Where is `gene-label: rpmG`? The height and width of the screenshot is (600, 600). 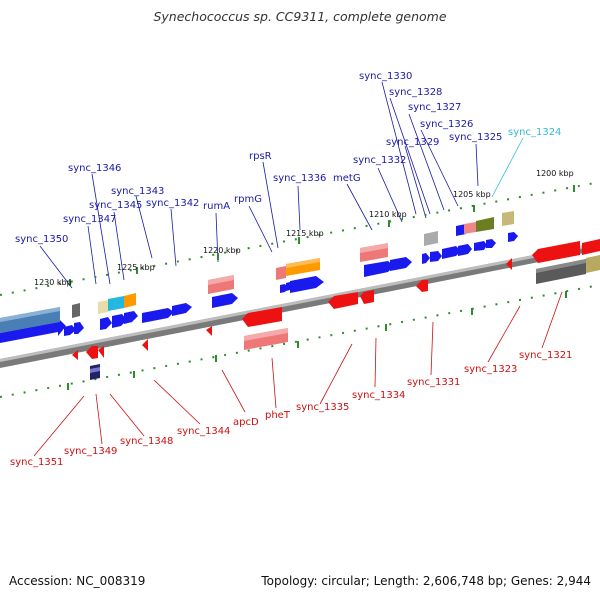 gene-label: rpmG is located at coordinates (248, 199).